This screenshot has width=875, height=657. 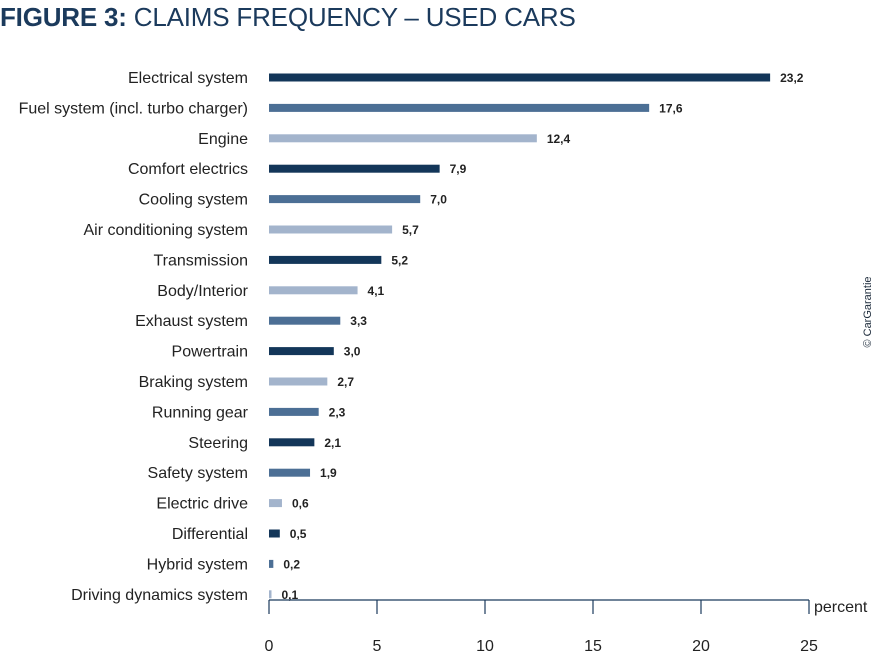 I want to click on value-label: 0,2, so click(x=291, y=564).